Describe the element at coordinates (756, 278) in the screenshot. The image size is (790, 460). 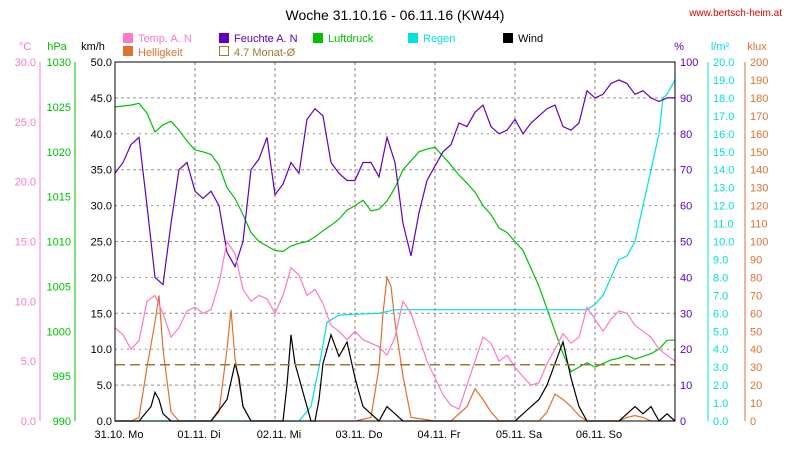
I see `tick-label-light: 80` at that location.